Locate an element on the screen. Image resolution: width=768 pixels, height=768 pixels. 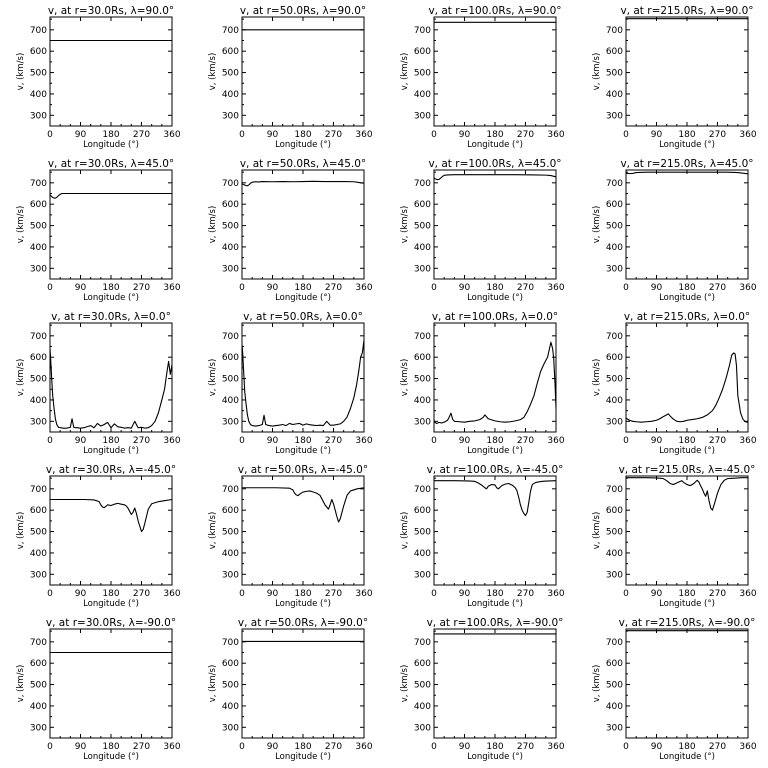
panel-title: v, at r=30.0Rs, λ=-90.0° is located at coordinates (111, 623).